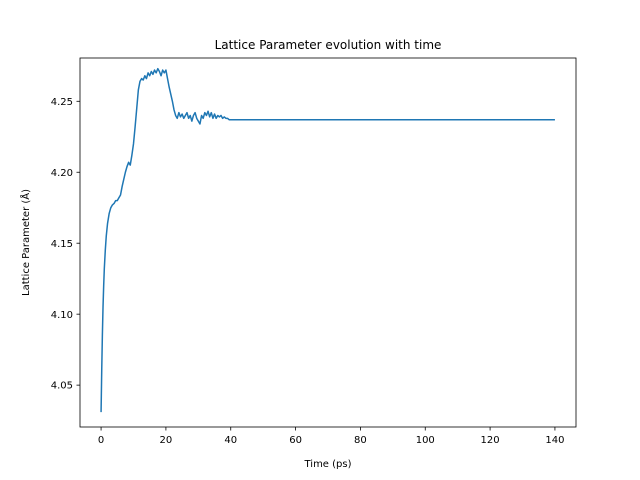  I want to click on x-tick-label: 0, so click(101, 440).